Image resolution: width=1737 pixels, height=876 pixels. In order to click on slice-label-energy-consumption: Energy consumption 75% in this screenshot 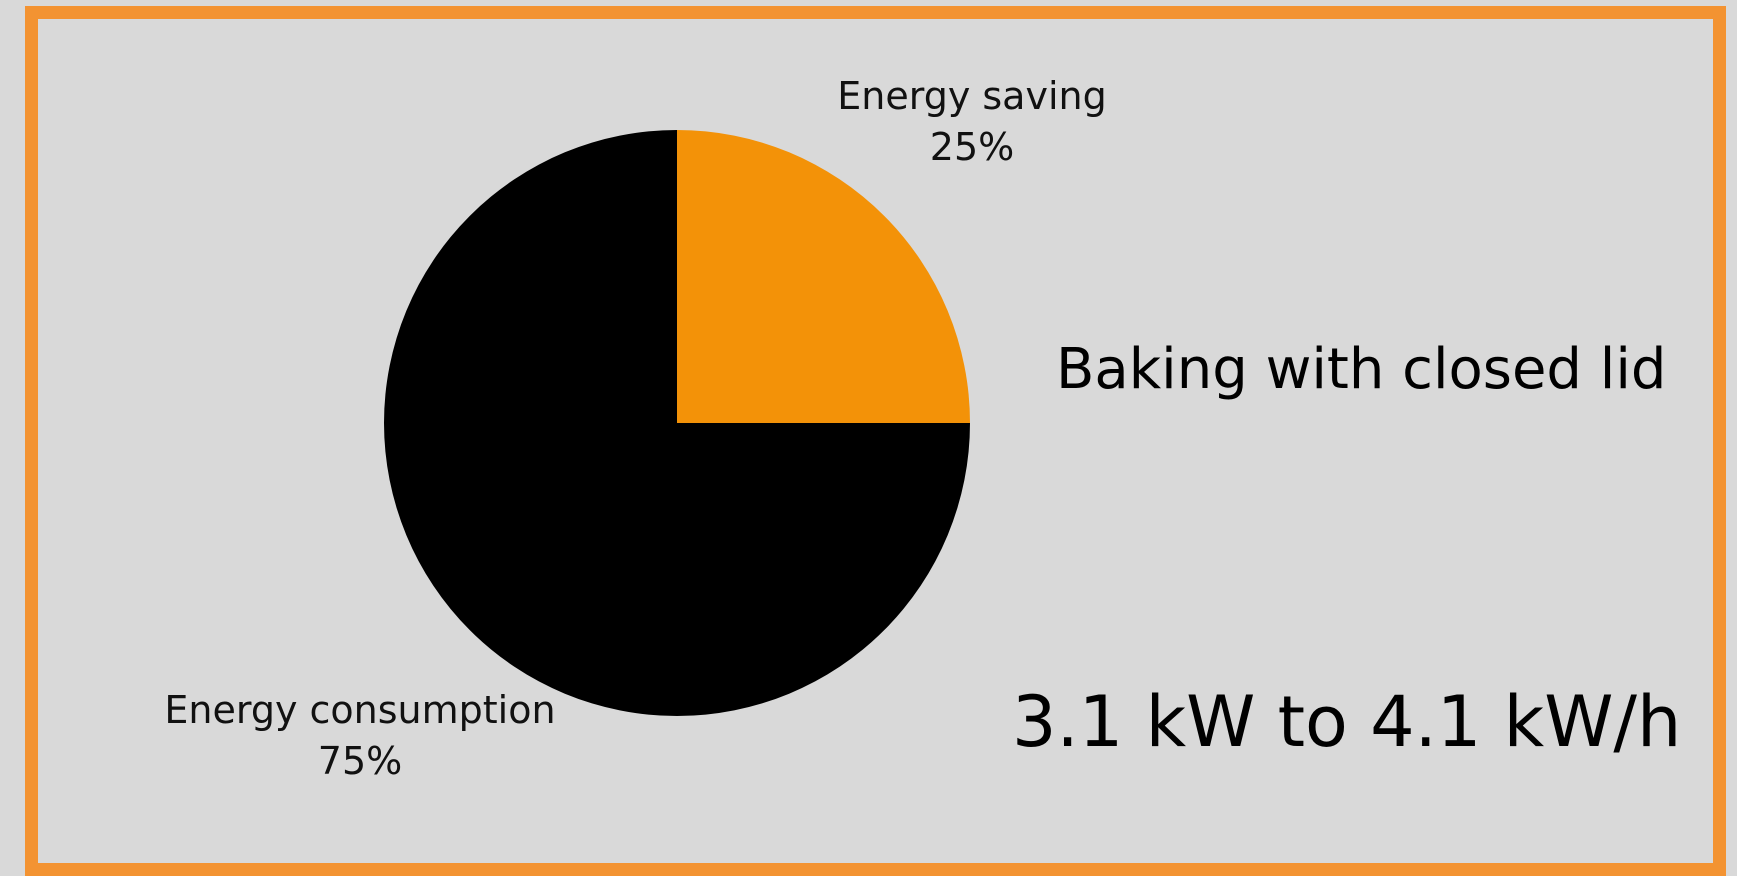, I will do `click(360, 736)`.